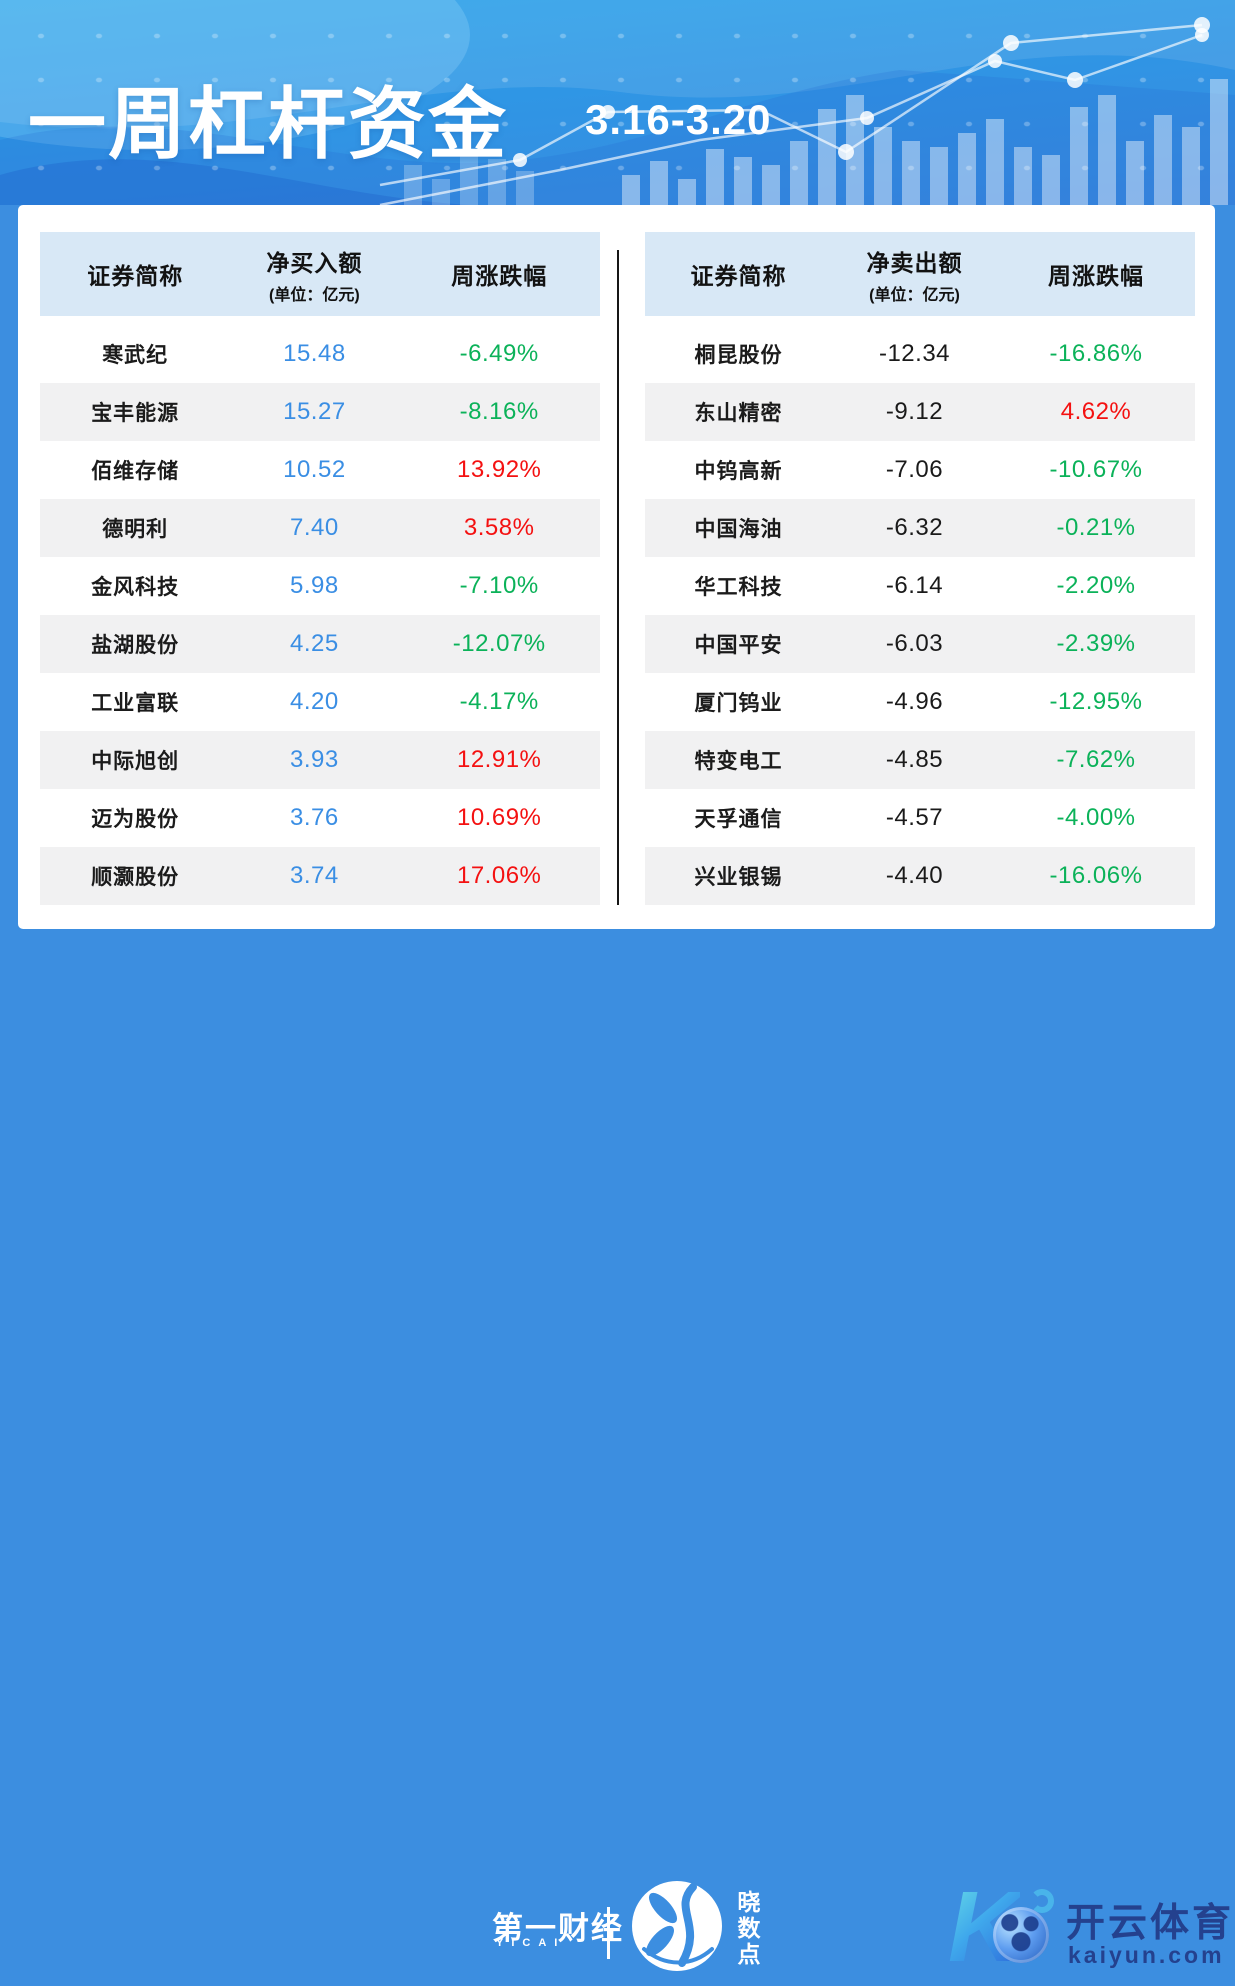 The height and width of the screenshot is (1986, 1235). What do you see at coordinates (320, 412) in the screenshot?
I see `table-row: 宝丰能源 15.27 -8.16%` at bounding box center [320, 412].